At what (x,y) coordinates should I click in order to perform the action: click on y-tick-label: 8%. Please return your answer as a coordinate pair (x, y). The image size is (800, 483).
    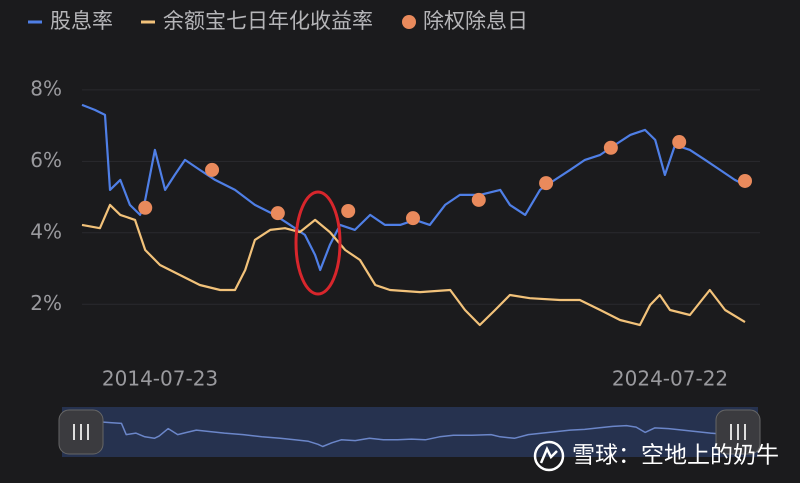
    Looking at the image, I should click on (46, 88).